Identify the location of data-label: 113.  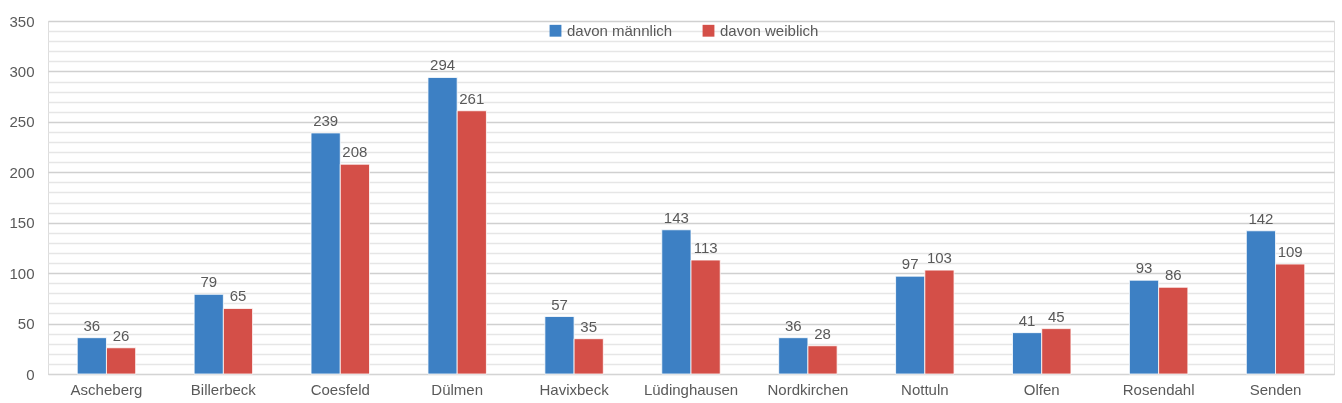
(705, 248).